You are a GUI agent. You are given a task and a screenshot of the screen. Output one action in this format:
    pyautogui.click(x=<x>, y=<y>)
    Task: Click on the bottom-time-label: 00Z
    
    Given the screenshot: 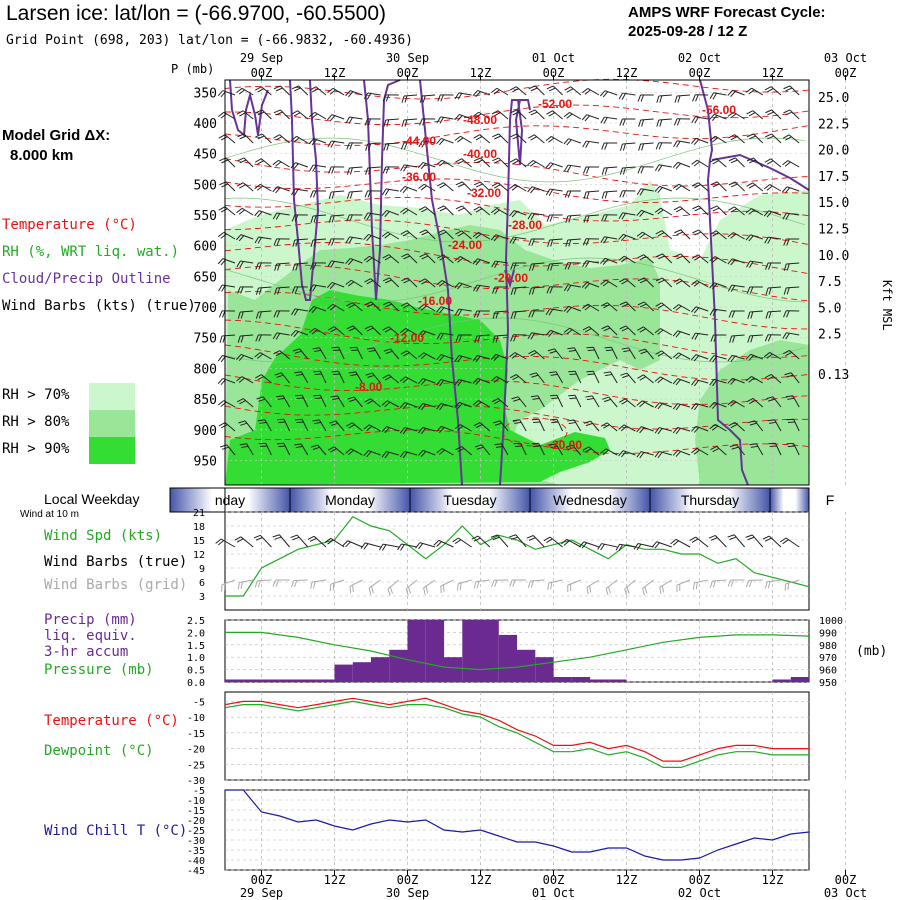 What is the action you would take?
    pyautogui.click(x=554, y=880)
    